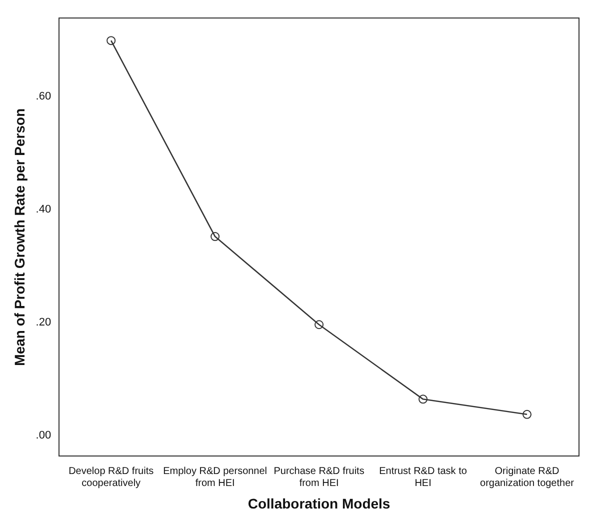 Image resolution: width=592 pixels, height=525 pixels. What do you see at coordinates (19, 237) in the screenshot?
I see `y-axis-title: Mean of Profit Growth Rate per Person` at bounding box center [19, 237].